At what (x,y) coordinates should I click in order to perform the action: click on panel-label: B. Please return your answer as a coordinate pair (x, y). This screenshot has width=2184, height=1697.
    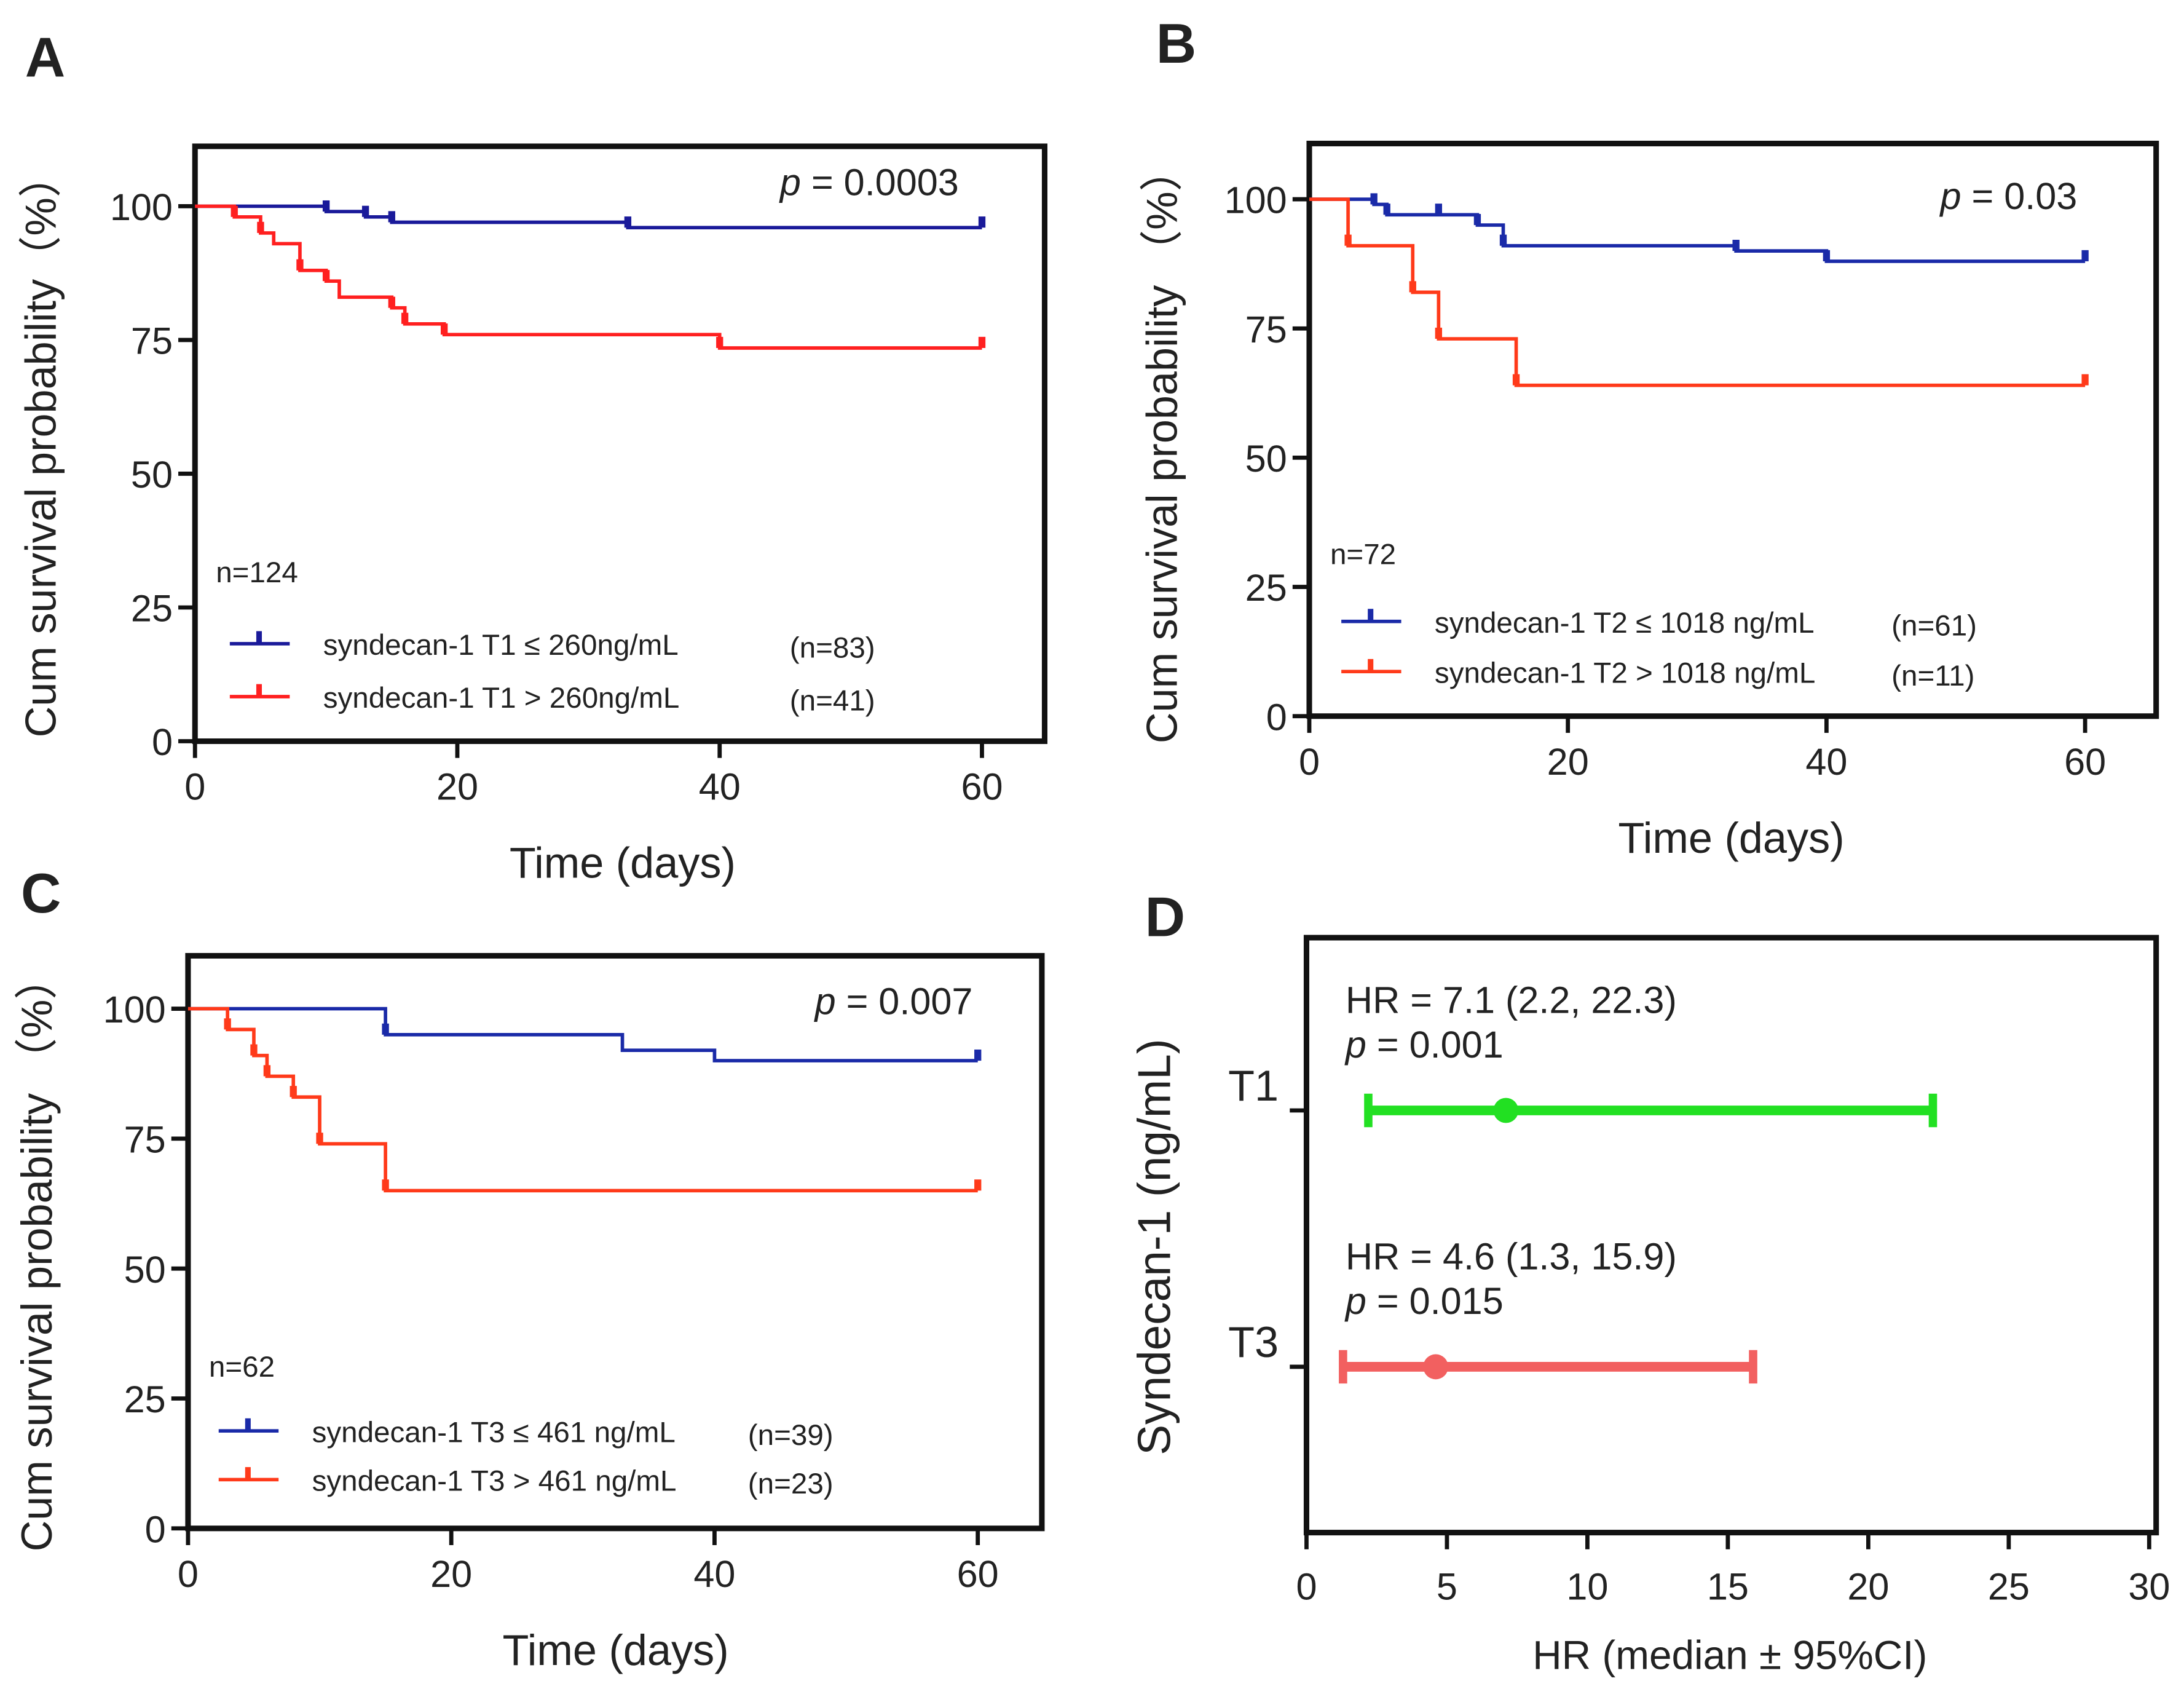
    Looking at the image, I should click on (1176, 44).